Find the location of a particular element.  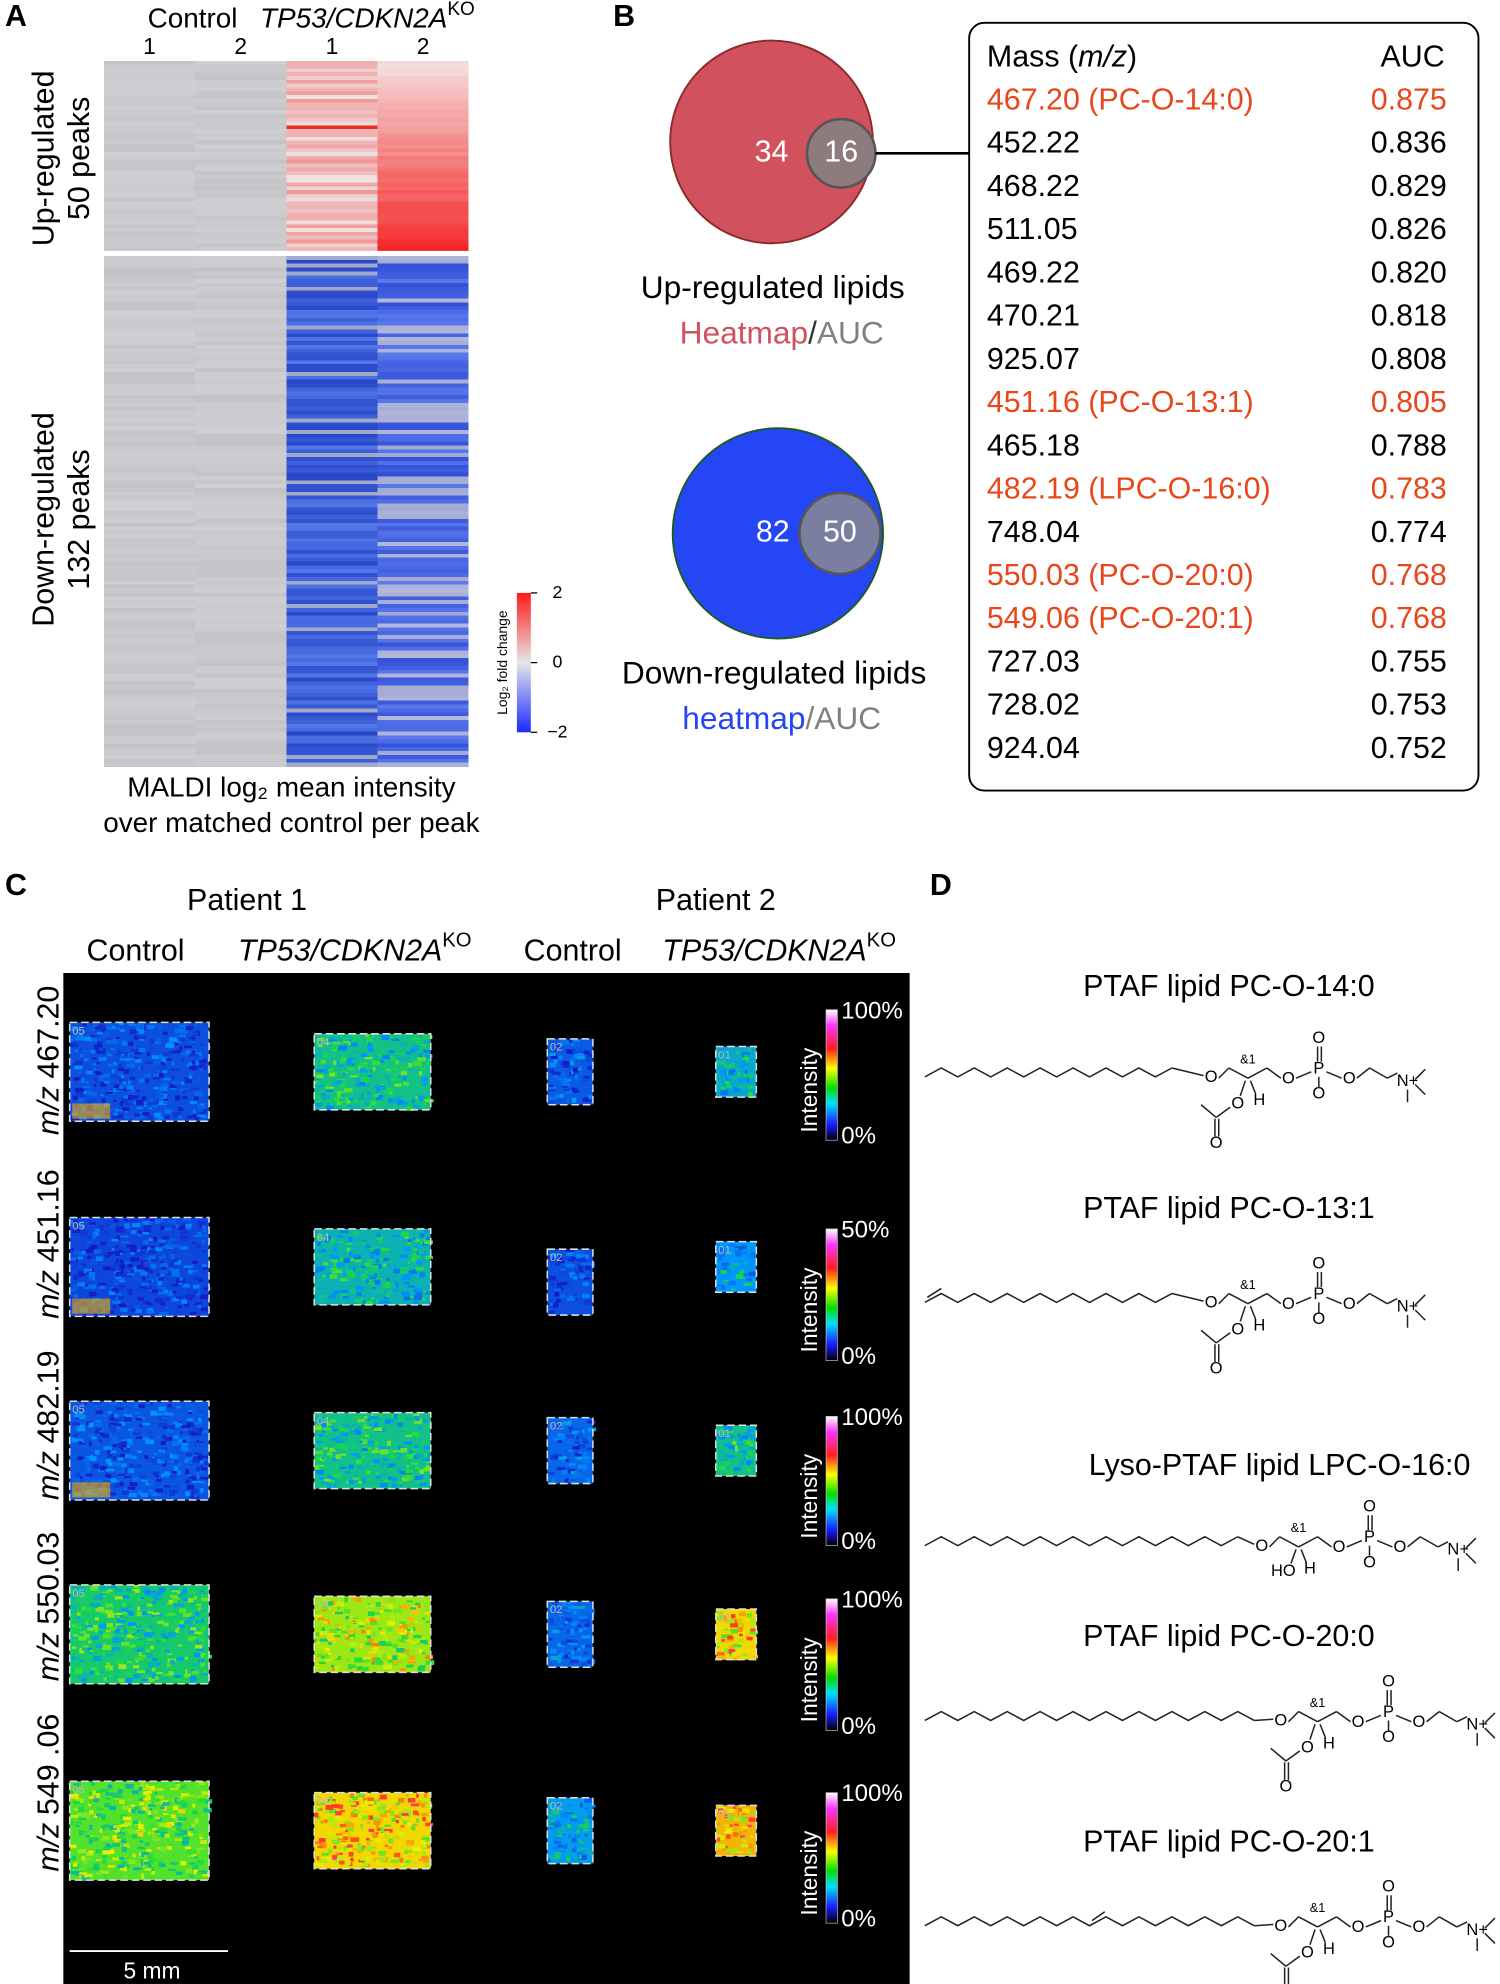

text-part: Up-regulated lipids is located at coordinates (773, 288).